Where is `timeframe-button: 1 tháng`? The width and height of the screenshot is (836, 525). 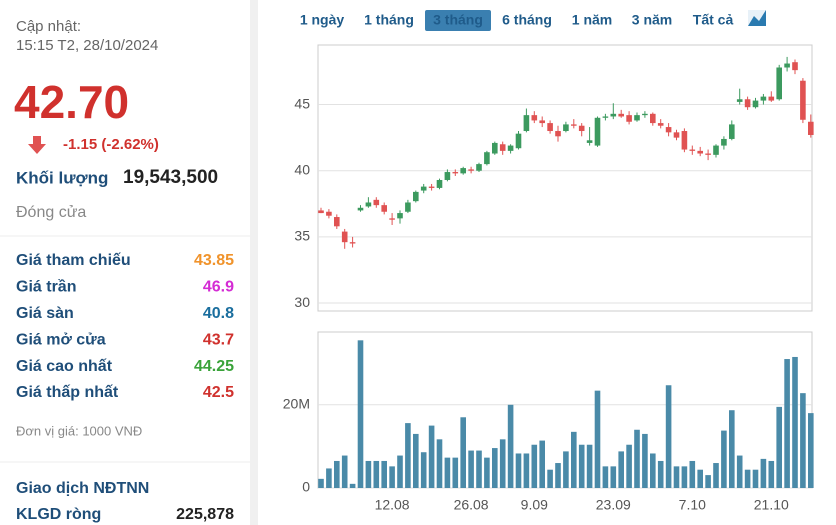 timeframe-button: 1 tháng is located at coordinates (389, 20).